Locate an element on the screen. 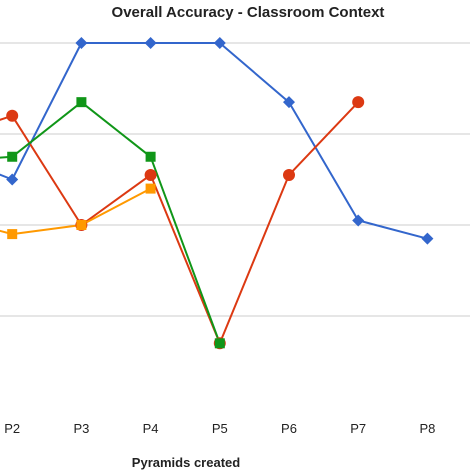 The height and width of the screenshot is (474, 474). series-1-point-p4 is located at coordinates (150, 43).